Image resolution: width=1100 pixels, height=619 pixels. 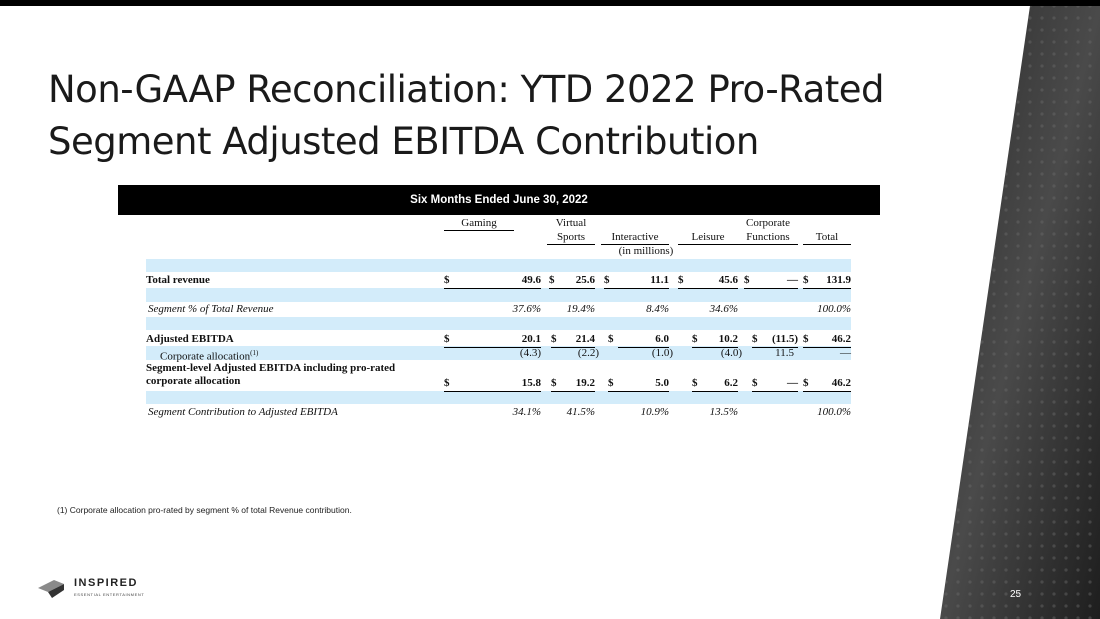 What do you see at coordinates (1016, 594) in the screenshot?
I see `page-number: 25` at bounding box center [1016, 594].